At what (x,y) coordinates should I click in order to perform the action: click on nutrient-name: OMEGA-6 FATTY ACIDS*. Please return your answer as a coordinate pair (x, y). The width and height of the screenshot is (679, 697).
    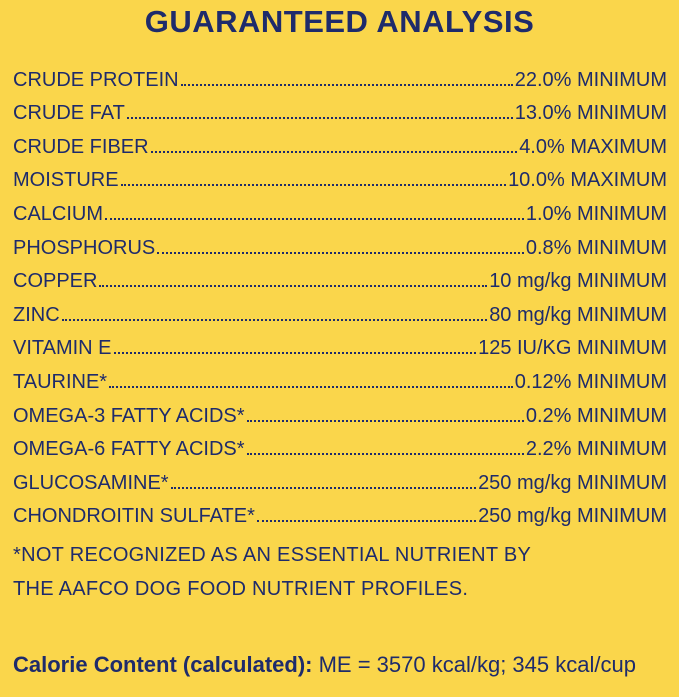
    Looking at the image, I should click on (129, 449).